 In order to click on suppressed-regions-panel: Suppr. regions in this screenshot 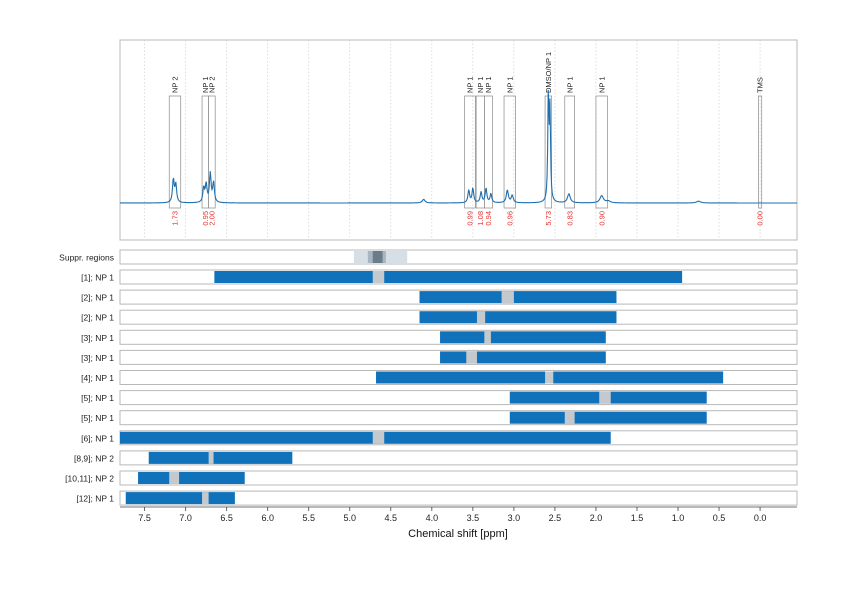, I will do `click(428, 257)`.